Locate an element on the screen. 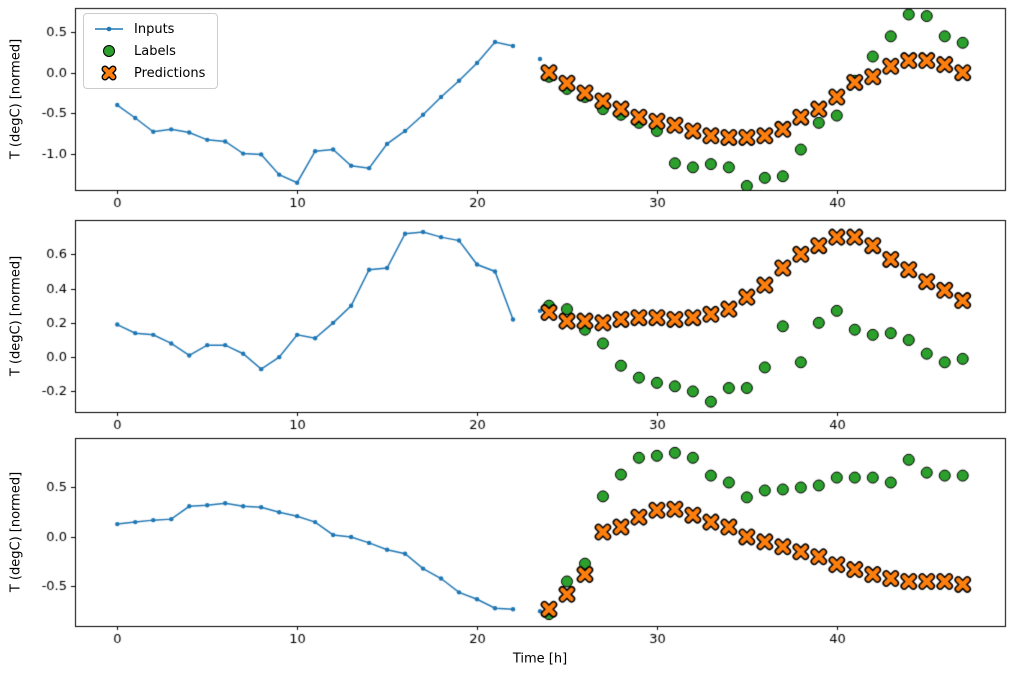  labels-circle-icon is located at coordinates (109, 51).